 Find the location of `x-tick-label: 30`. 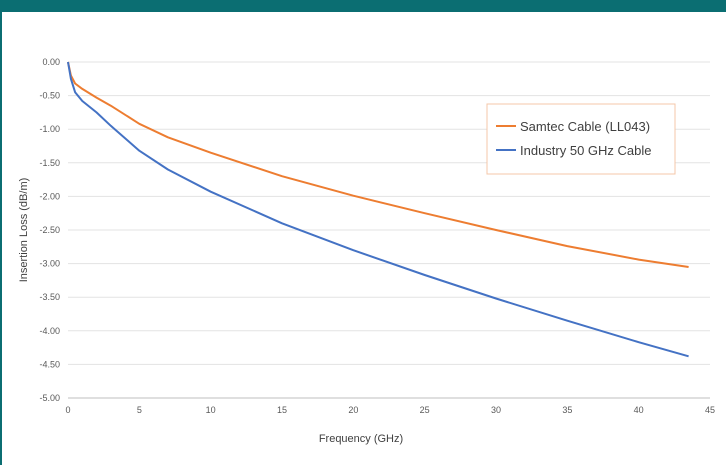

x-tick-label: 30 is located at coordinates (496, 410).